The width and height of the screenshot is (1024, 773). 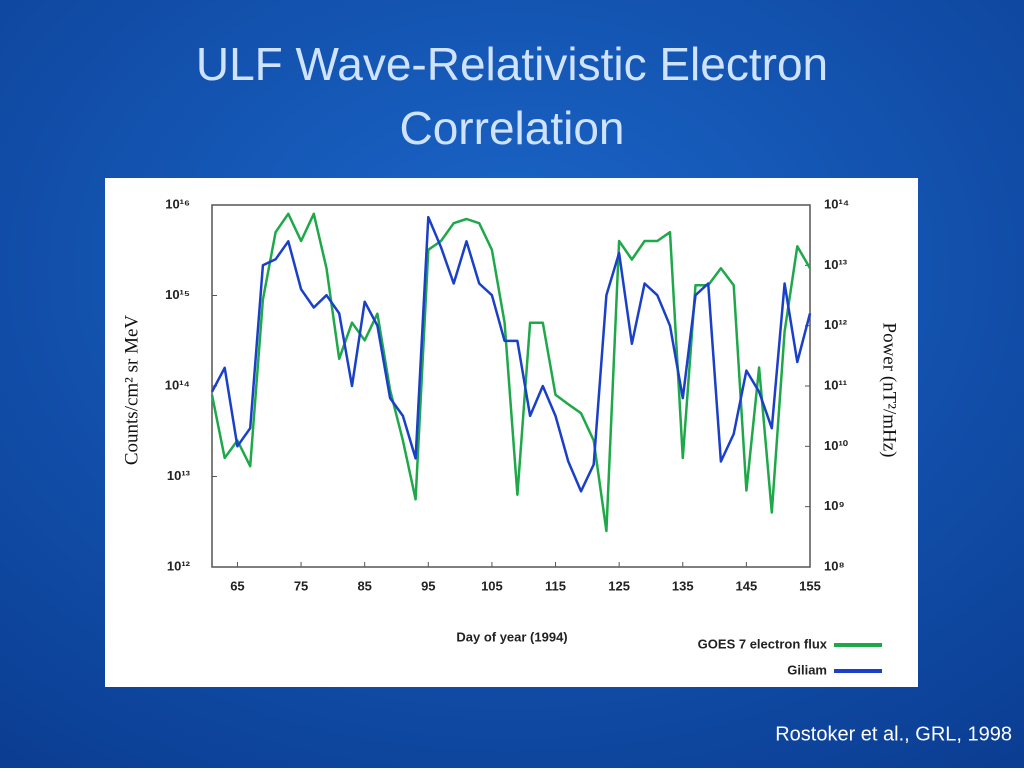 What do you see at coordinates (428, 585) in the screenshot?
I see `x-tick-label: 95` at bounding box center [428, 585].